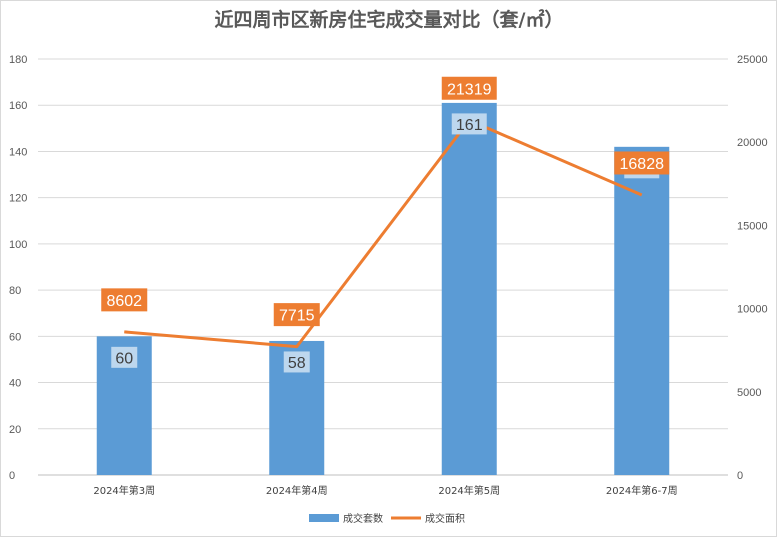 Image resolution: width=777 pixels, height=537 pixels. I want to click on right-axis-tick-label: 5000, so click(749, 393).